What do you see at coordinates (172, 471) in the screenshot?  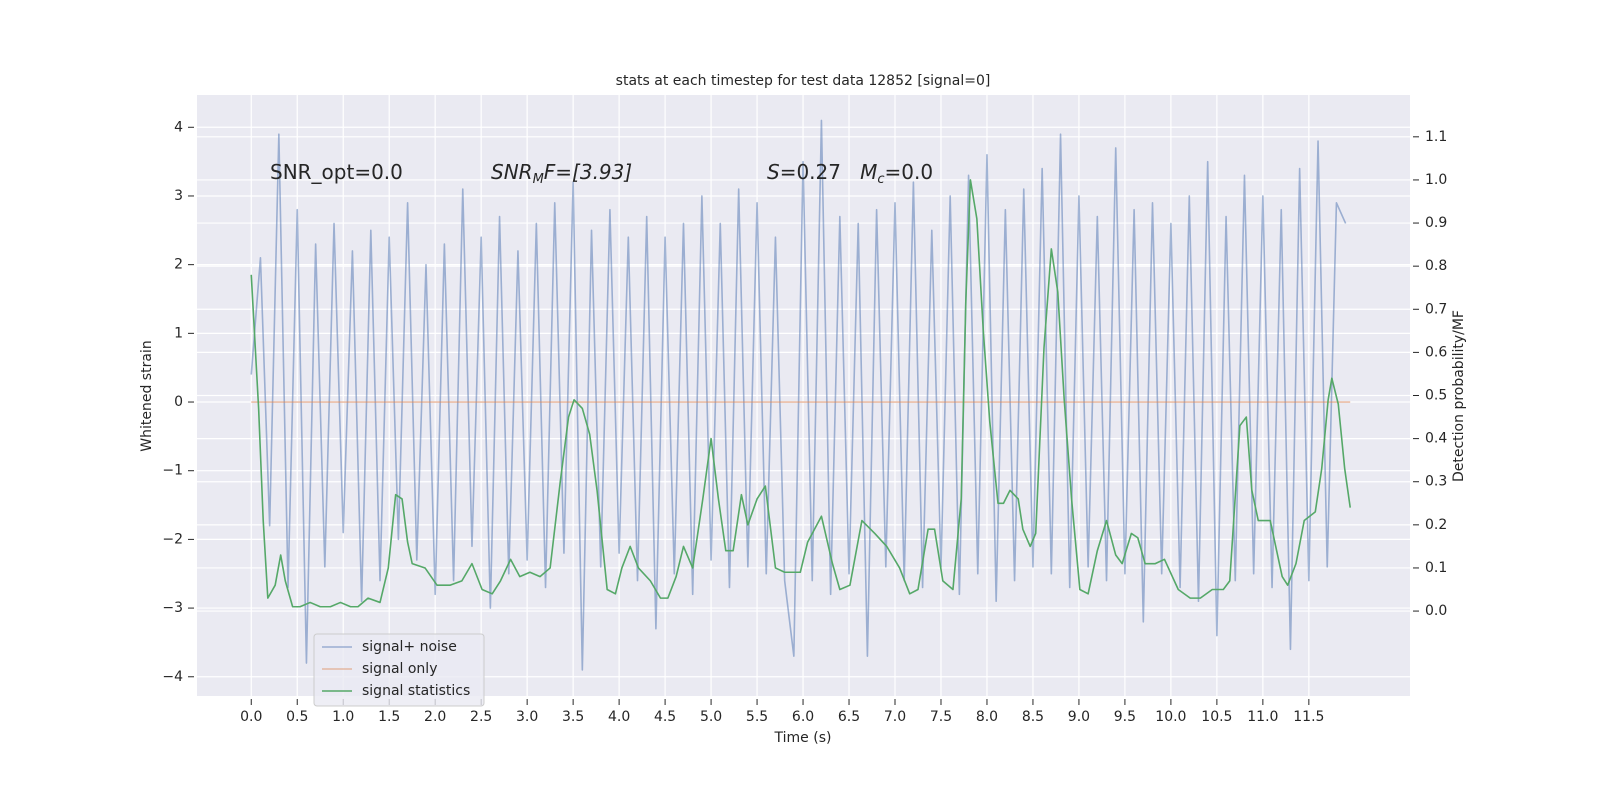 I see `y-tick-label: −1` at bounding box center [172, 471].